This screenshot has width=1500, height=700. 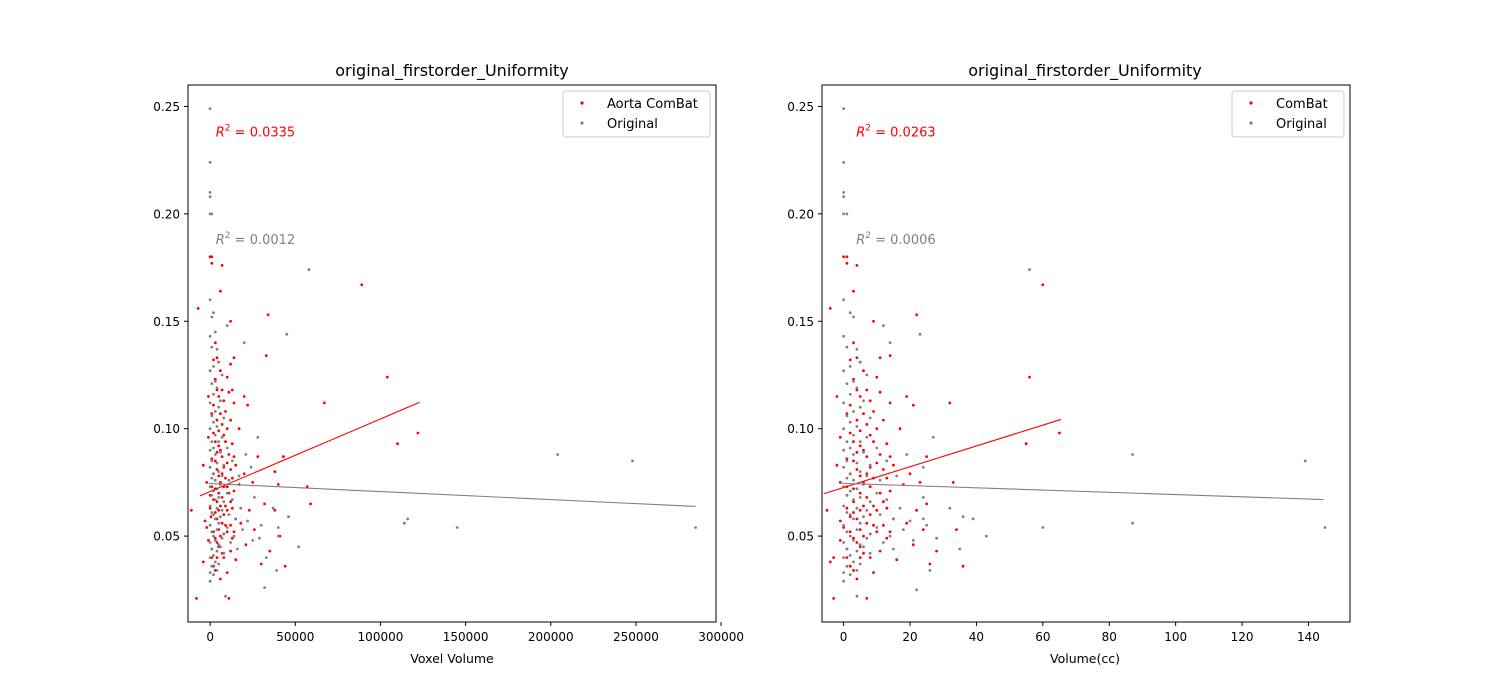 I want to click on left-legend-marker, so click(x=582, y=123).